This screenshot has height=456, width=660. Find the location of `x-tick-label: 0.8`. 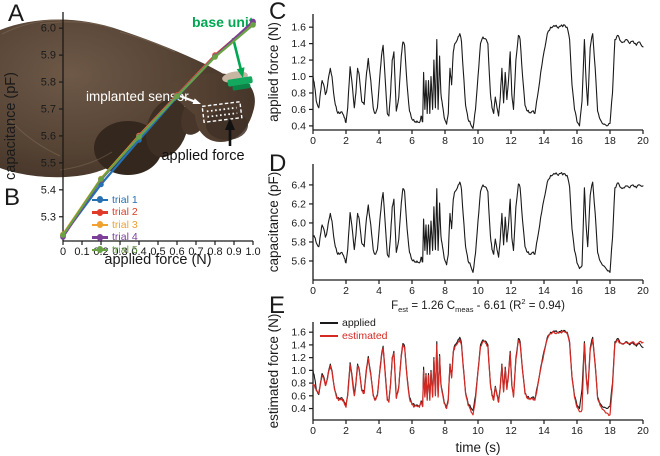

x-tick-label: 0.8 is located at coordinates (214, 252).